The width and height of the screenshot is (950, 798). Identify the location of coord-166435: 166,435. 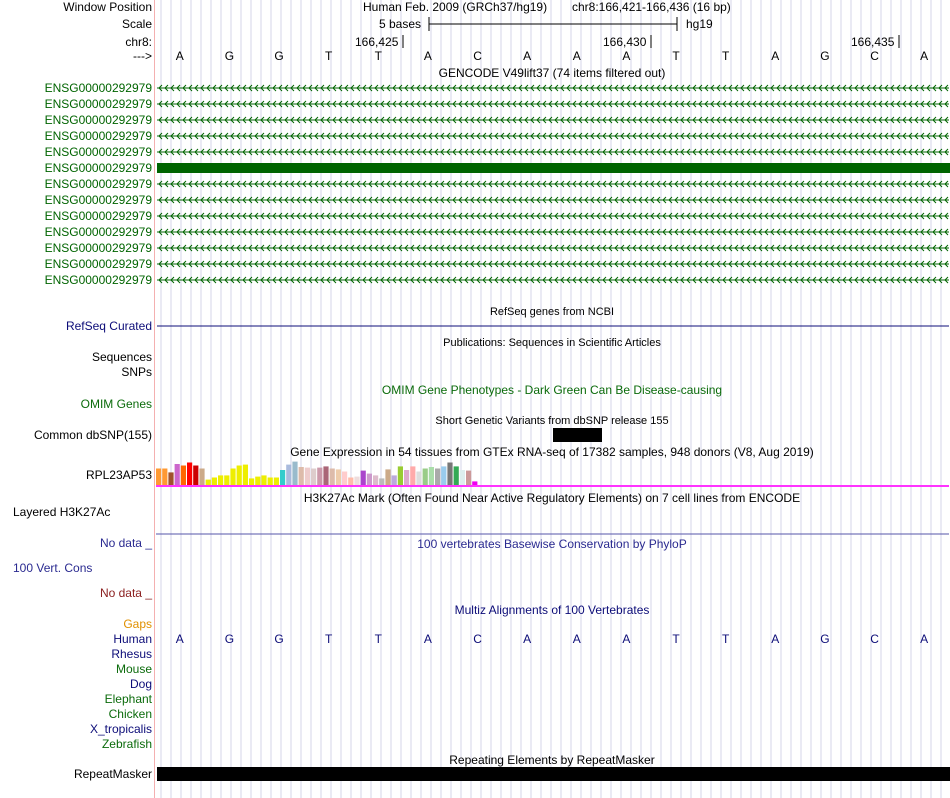
(873, 42).